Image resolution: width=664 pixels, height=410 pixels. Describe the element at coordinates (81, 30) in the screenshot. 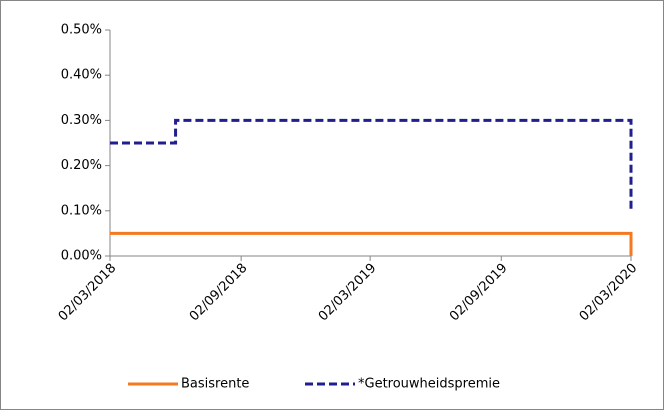

I see `y-tick-label: 0.50%` at that location.